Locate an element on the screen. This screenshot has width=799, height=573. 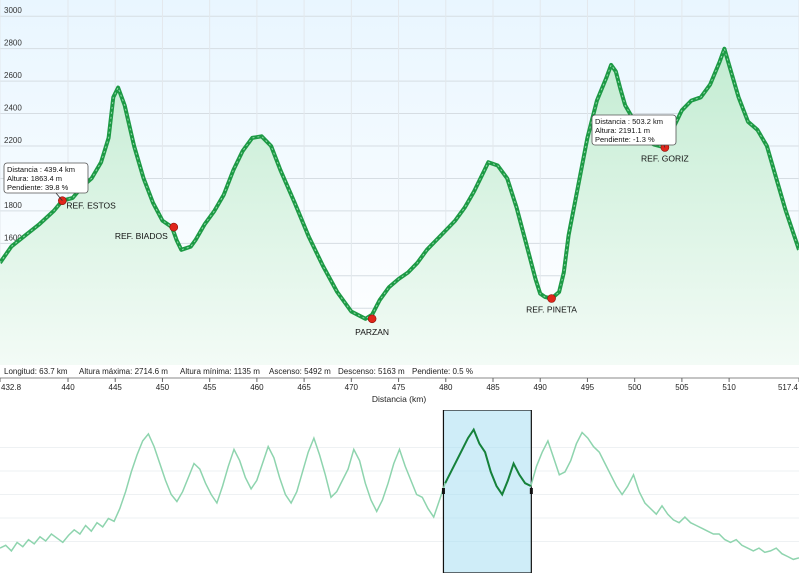
y-tick-label: 2800 is located at coordinates (13, 43).